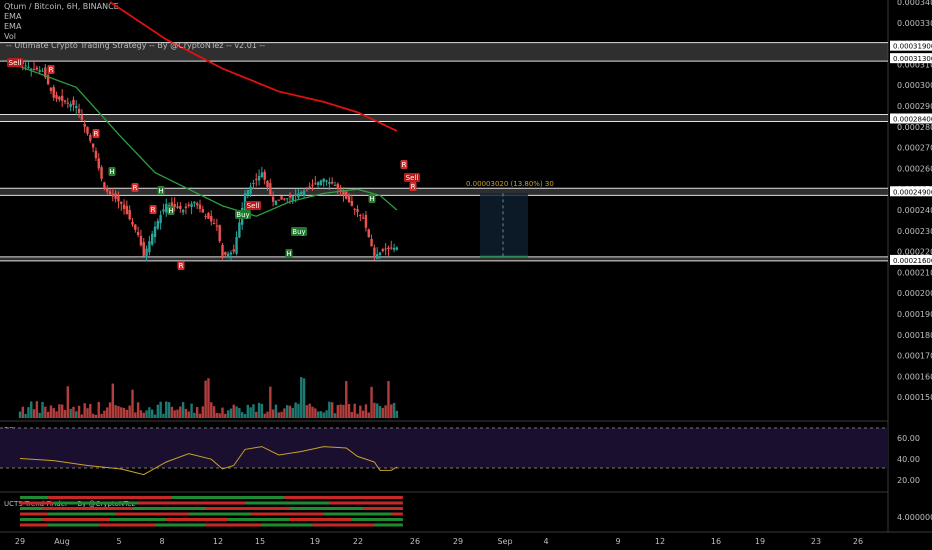 Image resolution: width=932 pixels, height=550 pixels. Describe the element at coordinates (96, 134) in the screenshot. I see `signal-label-r: R` at that location.